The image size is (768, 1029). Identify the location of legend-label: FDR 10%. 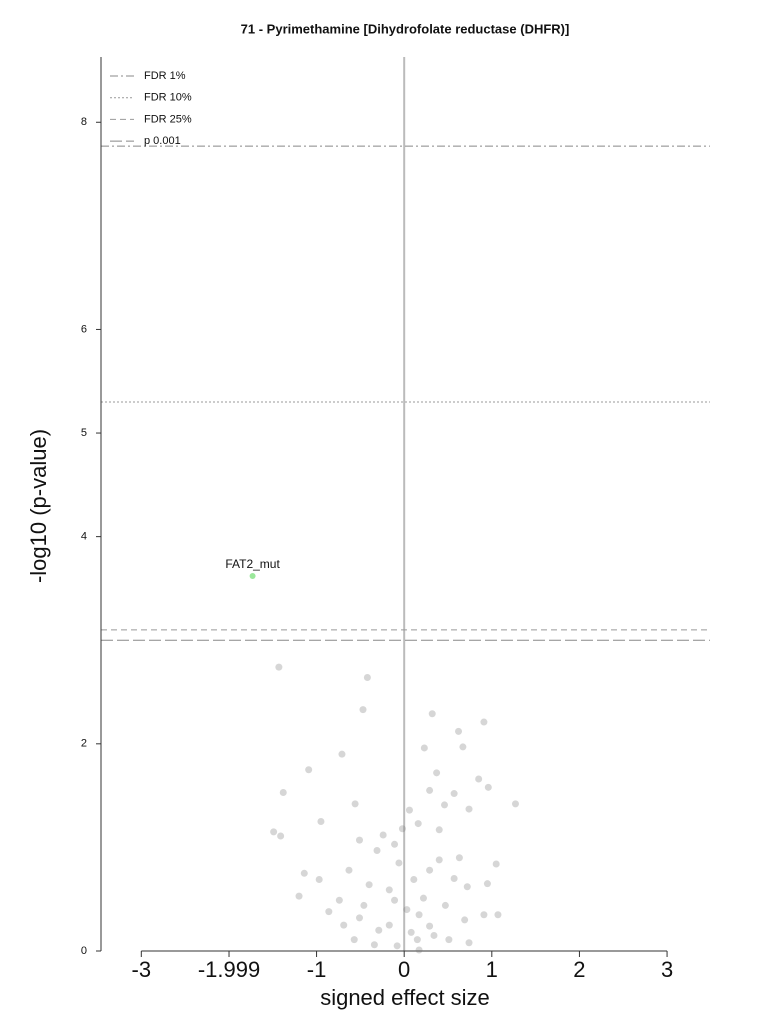
(168, 98).